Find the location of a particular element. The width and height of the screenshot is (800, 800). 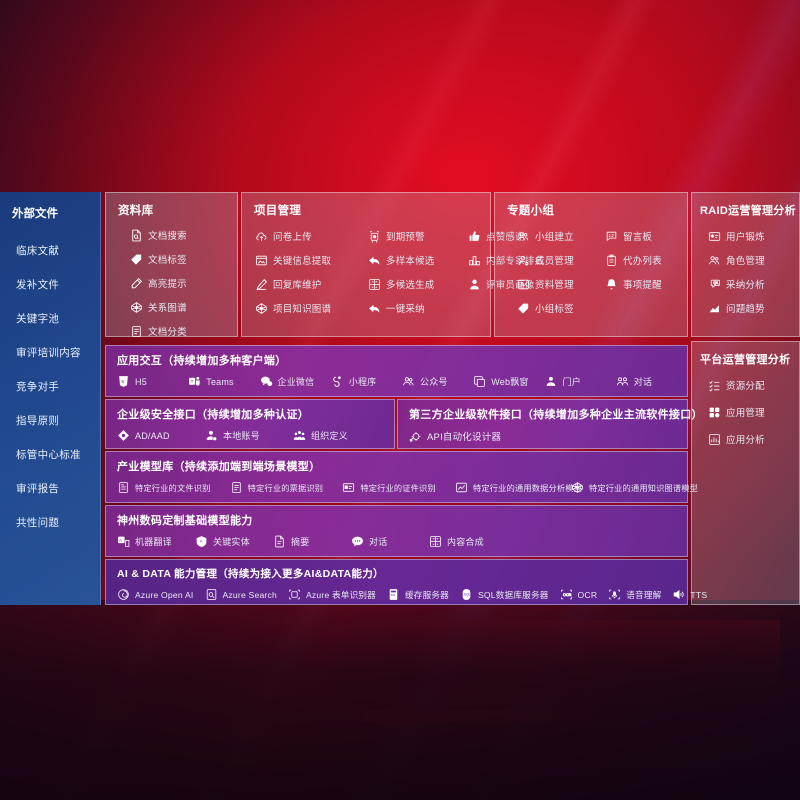

sidebar-item-keyword-pool: 关键字池 is located at coordinates (38, 318).